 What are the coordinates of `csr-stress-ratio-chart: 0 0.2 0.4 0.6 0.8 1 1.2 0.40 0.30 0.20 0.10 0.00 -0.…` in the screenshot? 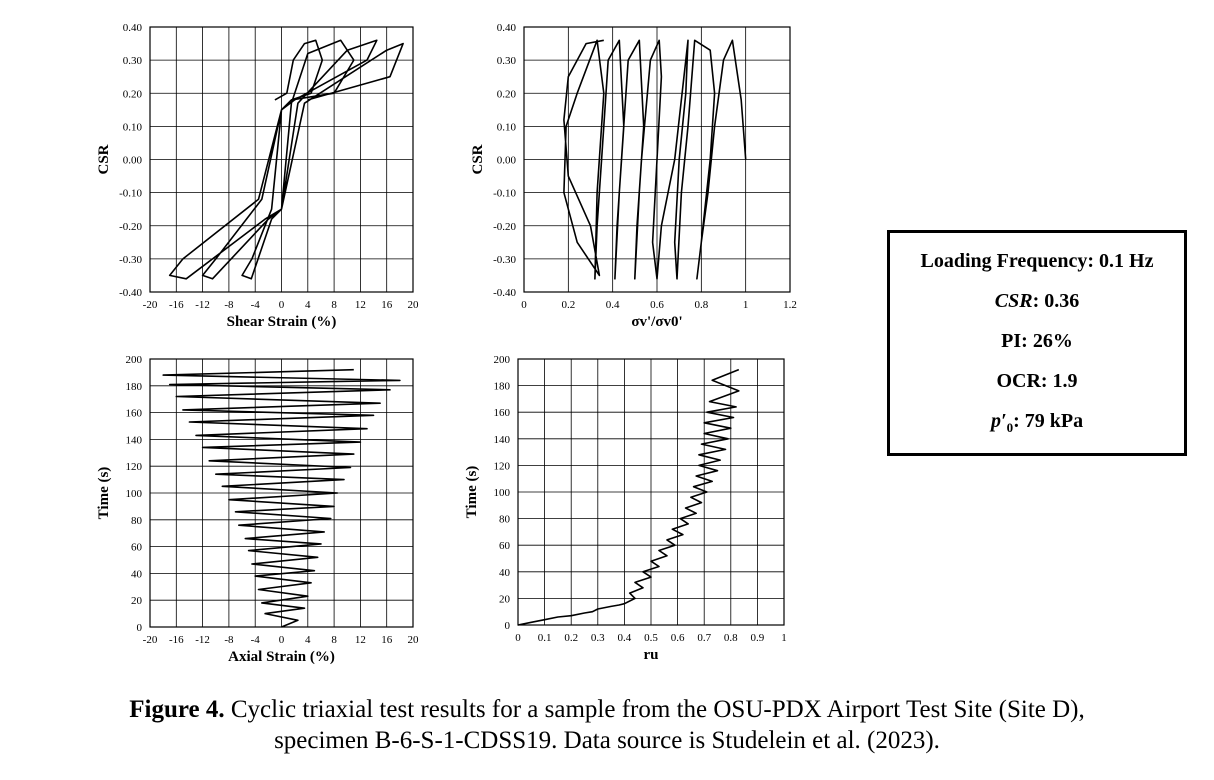 It's located at (633, 176).